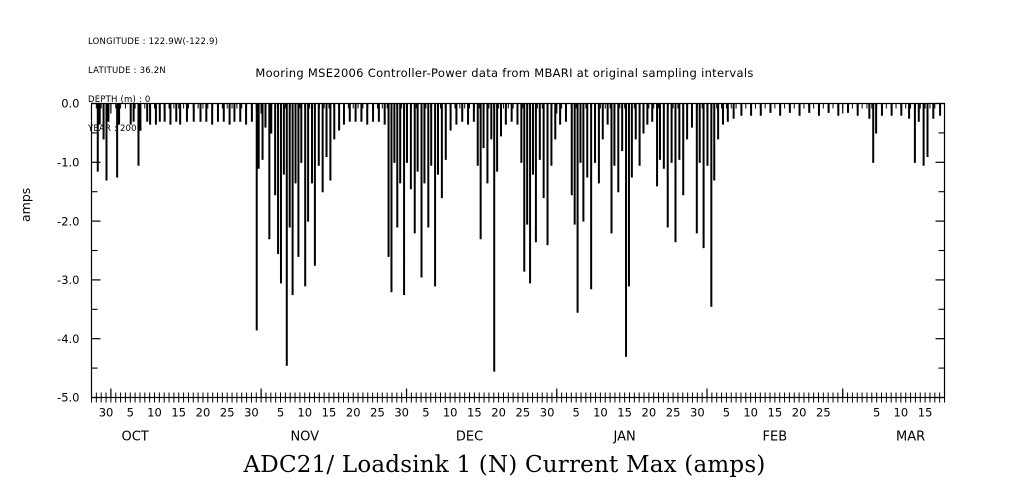 Image resolution: width=1009 pixels, height=504 pixels. What do you see at coordinates (115, 128) in the screenshot?
I see `metadata-year: YEAR : 2006` at bounding box center [115, 128].